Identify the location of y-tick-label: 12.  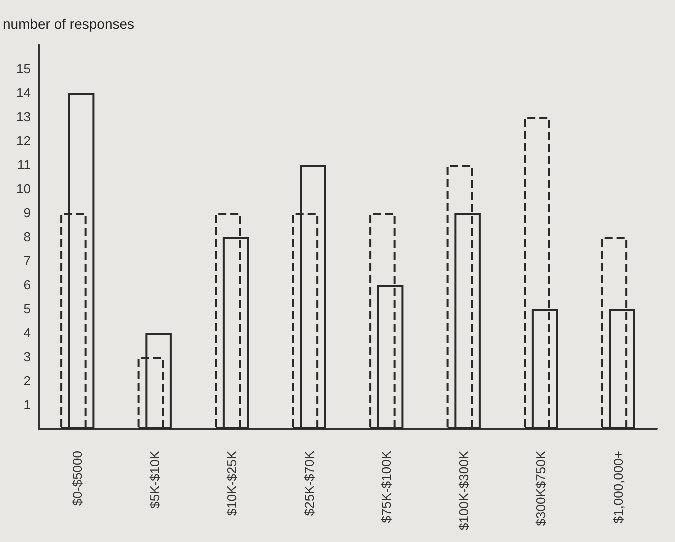
(23, 141).